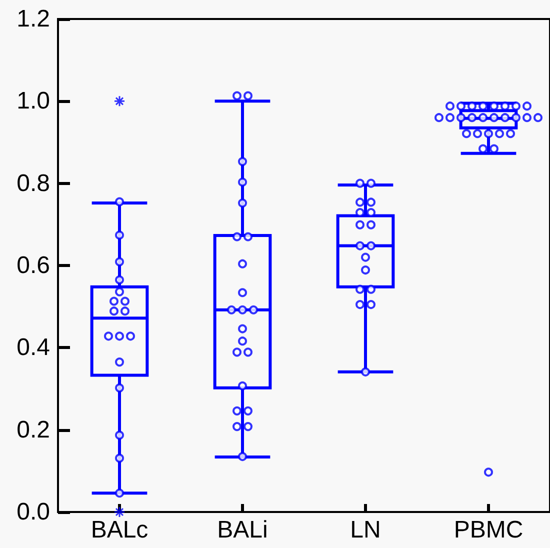  I want to click on x-tick-label: BALi, so click(242, 530).